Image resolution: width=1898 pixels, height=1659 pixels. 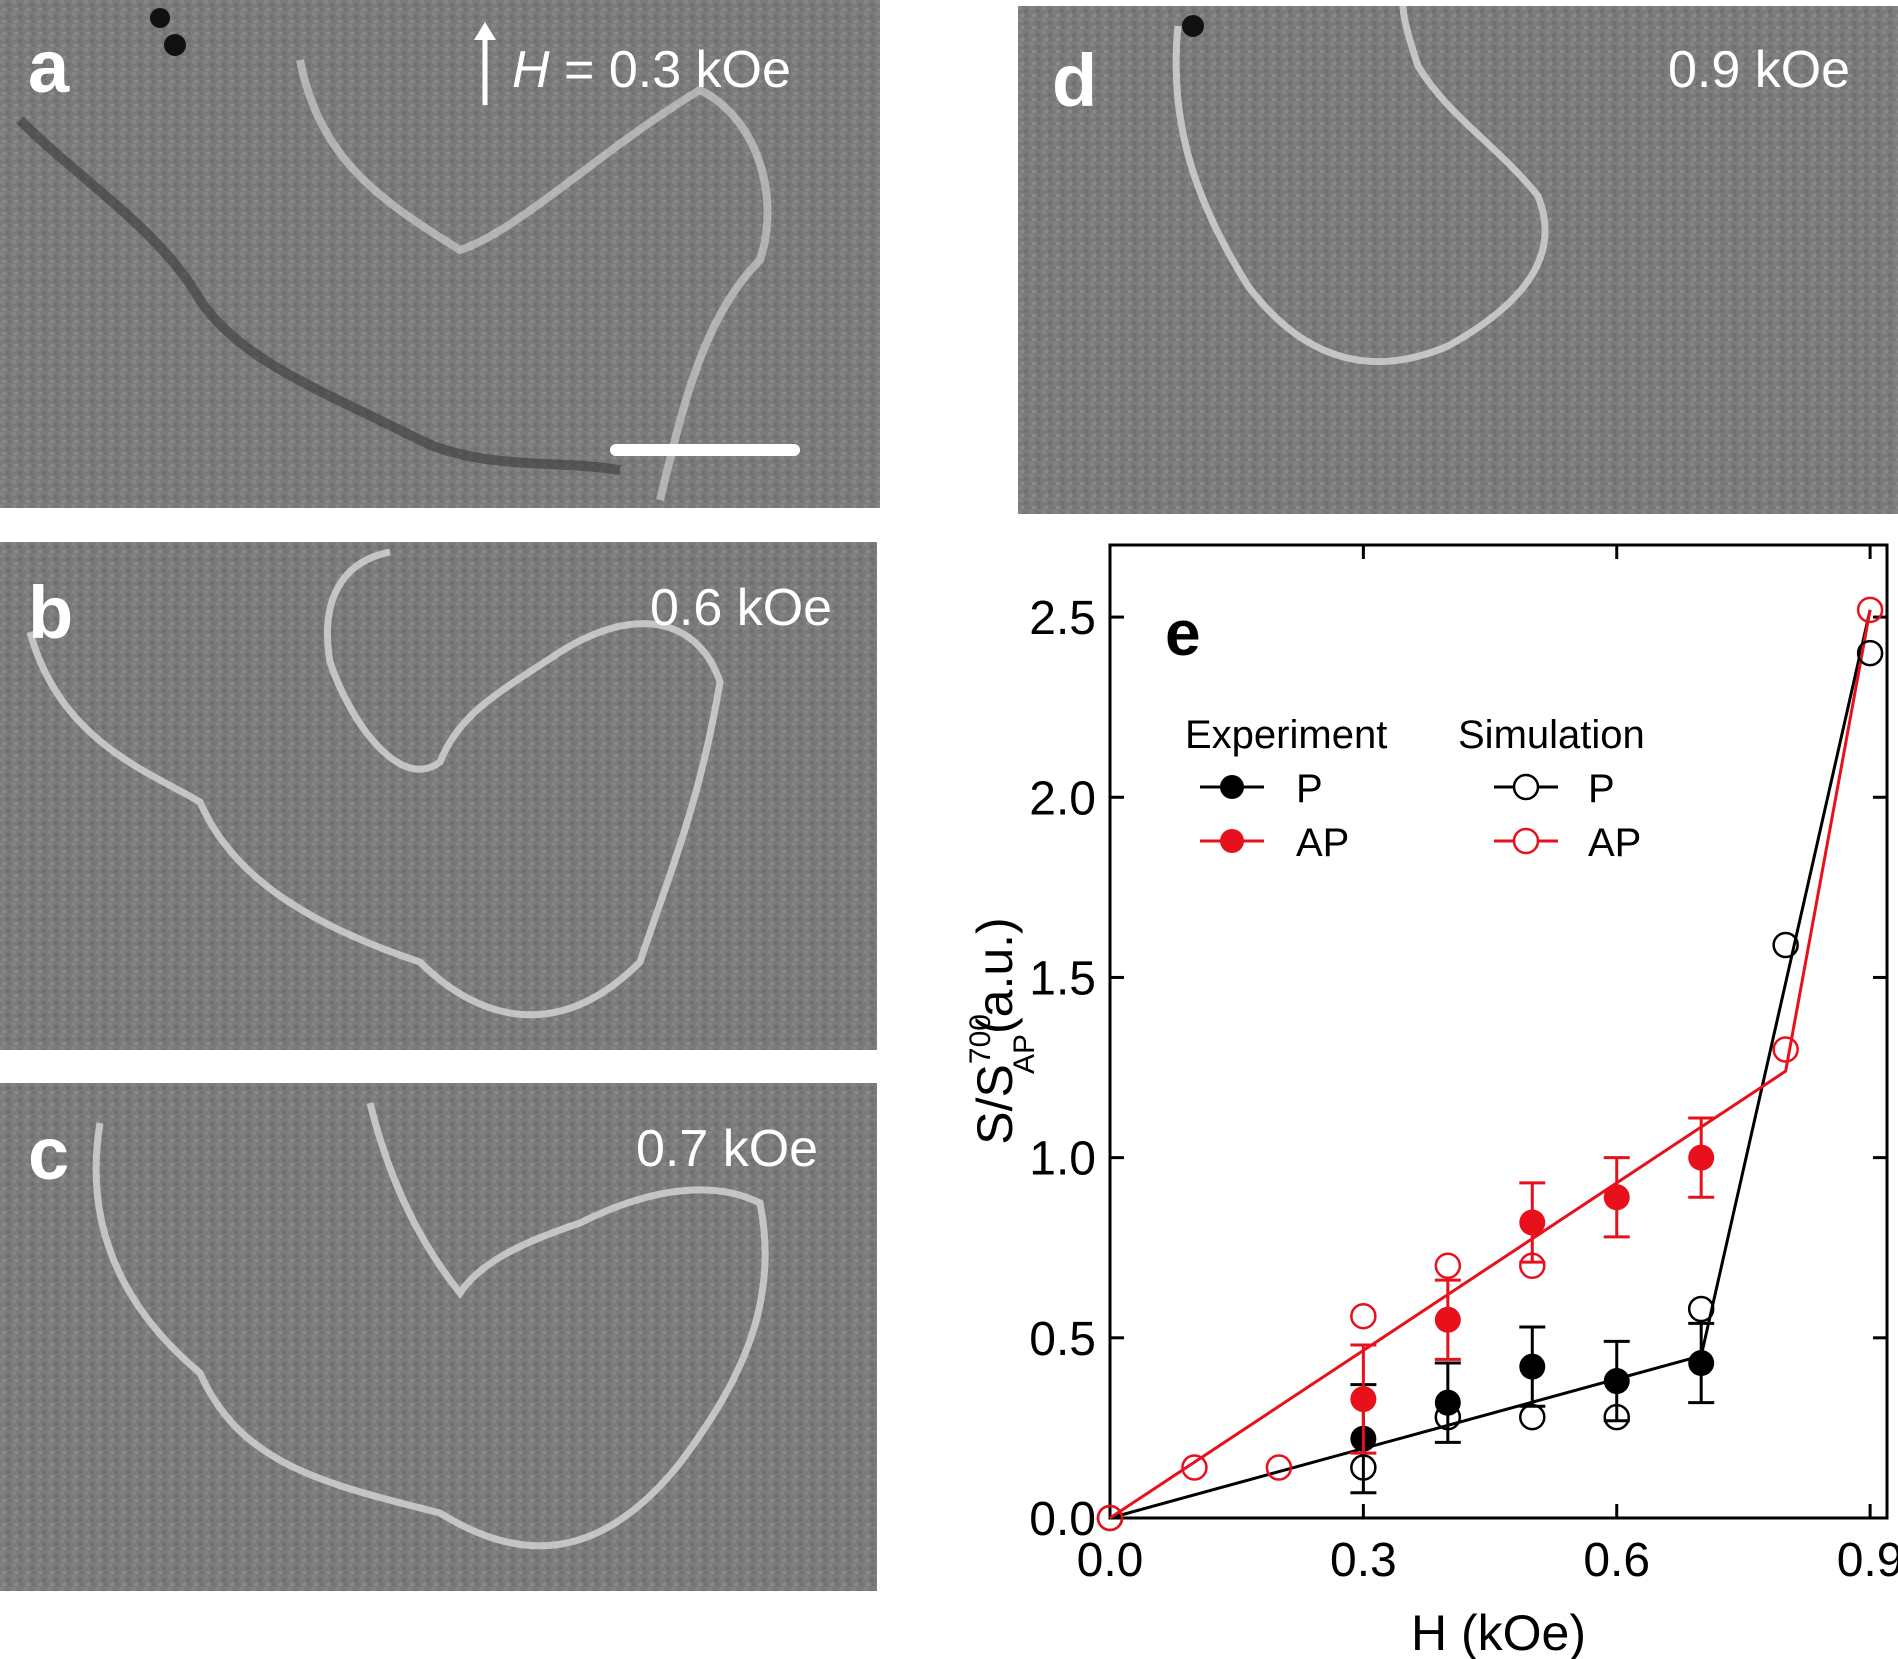 I want to click on y-label-main: S/S, so click(x=995, y=1104).